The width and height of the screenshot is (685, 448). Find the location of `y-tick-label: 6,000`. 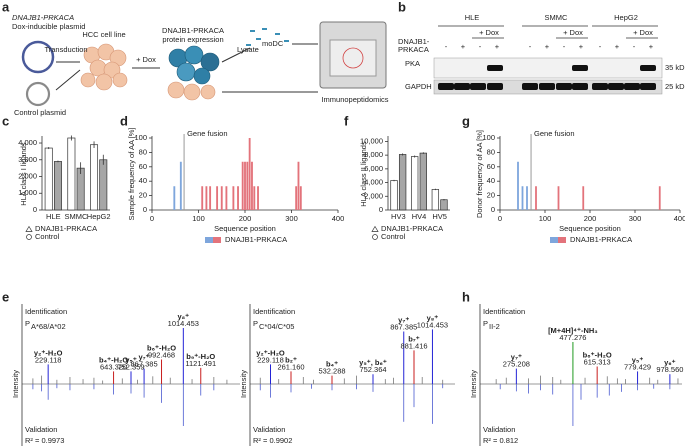

y-tick-label: 6,000 is located at coordinates (373, 168).